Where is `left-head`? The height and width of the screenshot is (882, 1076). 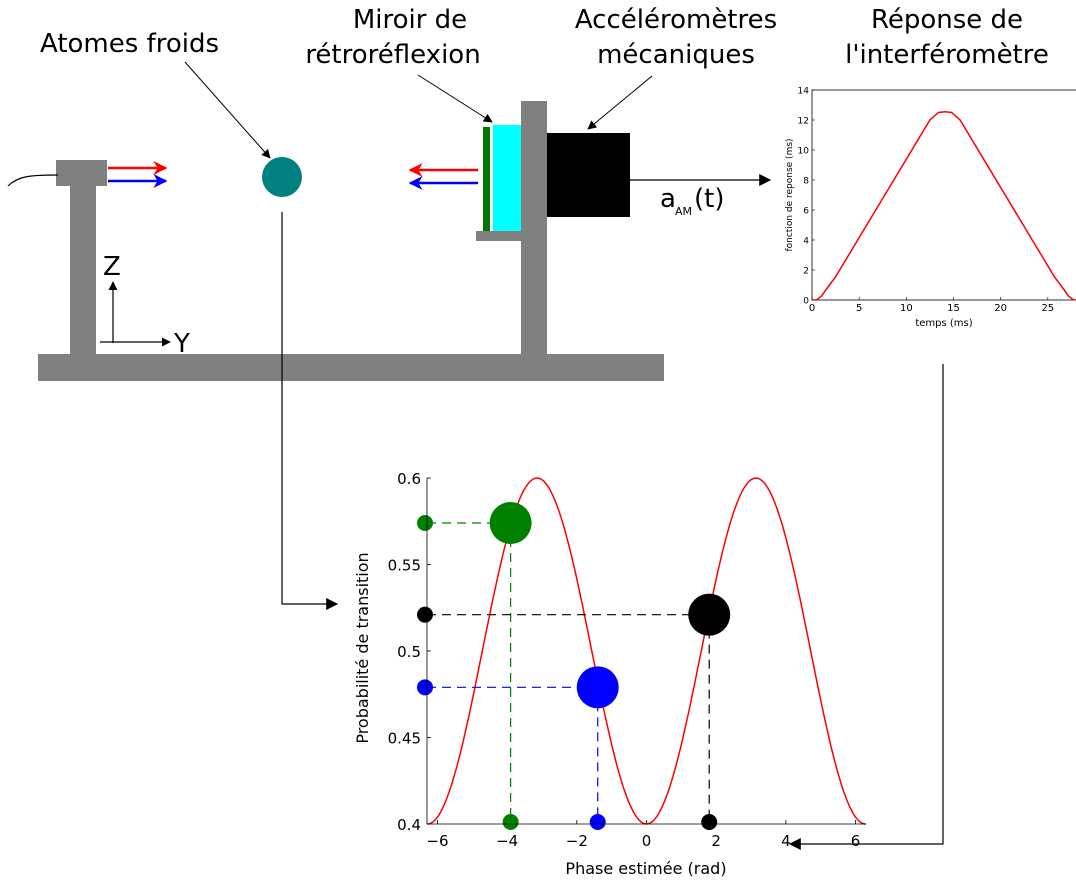 left-head is located at coordinates (81, 173).